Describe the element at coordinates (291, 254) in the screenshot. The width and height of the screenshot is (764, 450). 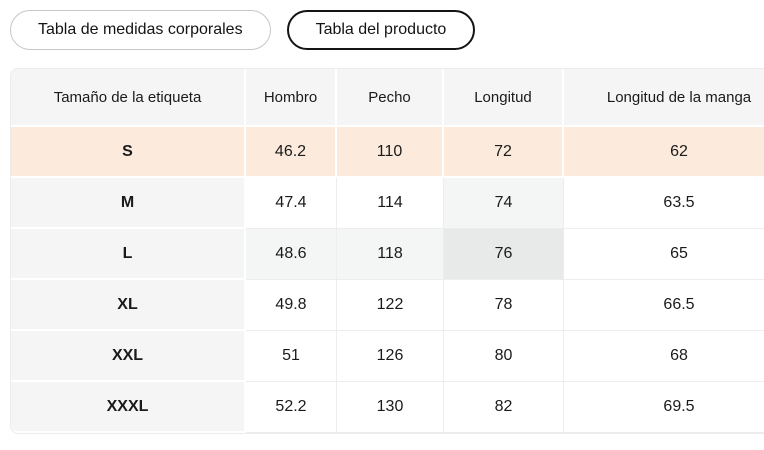
I see `measurement-cell: 48.6` at that location.